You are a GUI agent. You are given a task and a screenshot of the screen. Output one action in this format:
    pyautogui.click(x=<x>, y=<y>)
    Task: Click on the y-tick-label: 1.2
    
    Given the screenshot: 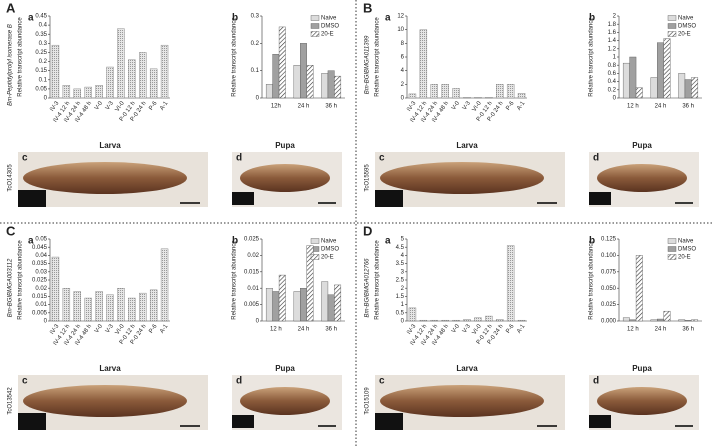 What is the action you would take?
    pyautogui.click(x=612, y=49)
    